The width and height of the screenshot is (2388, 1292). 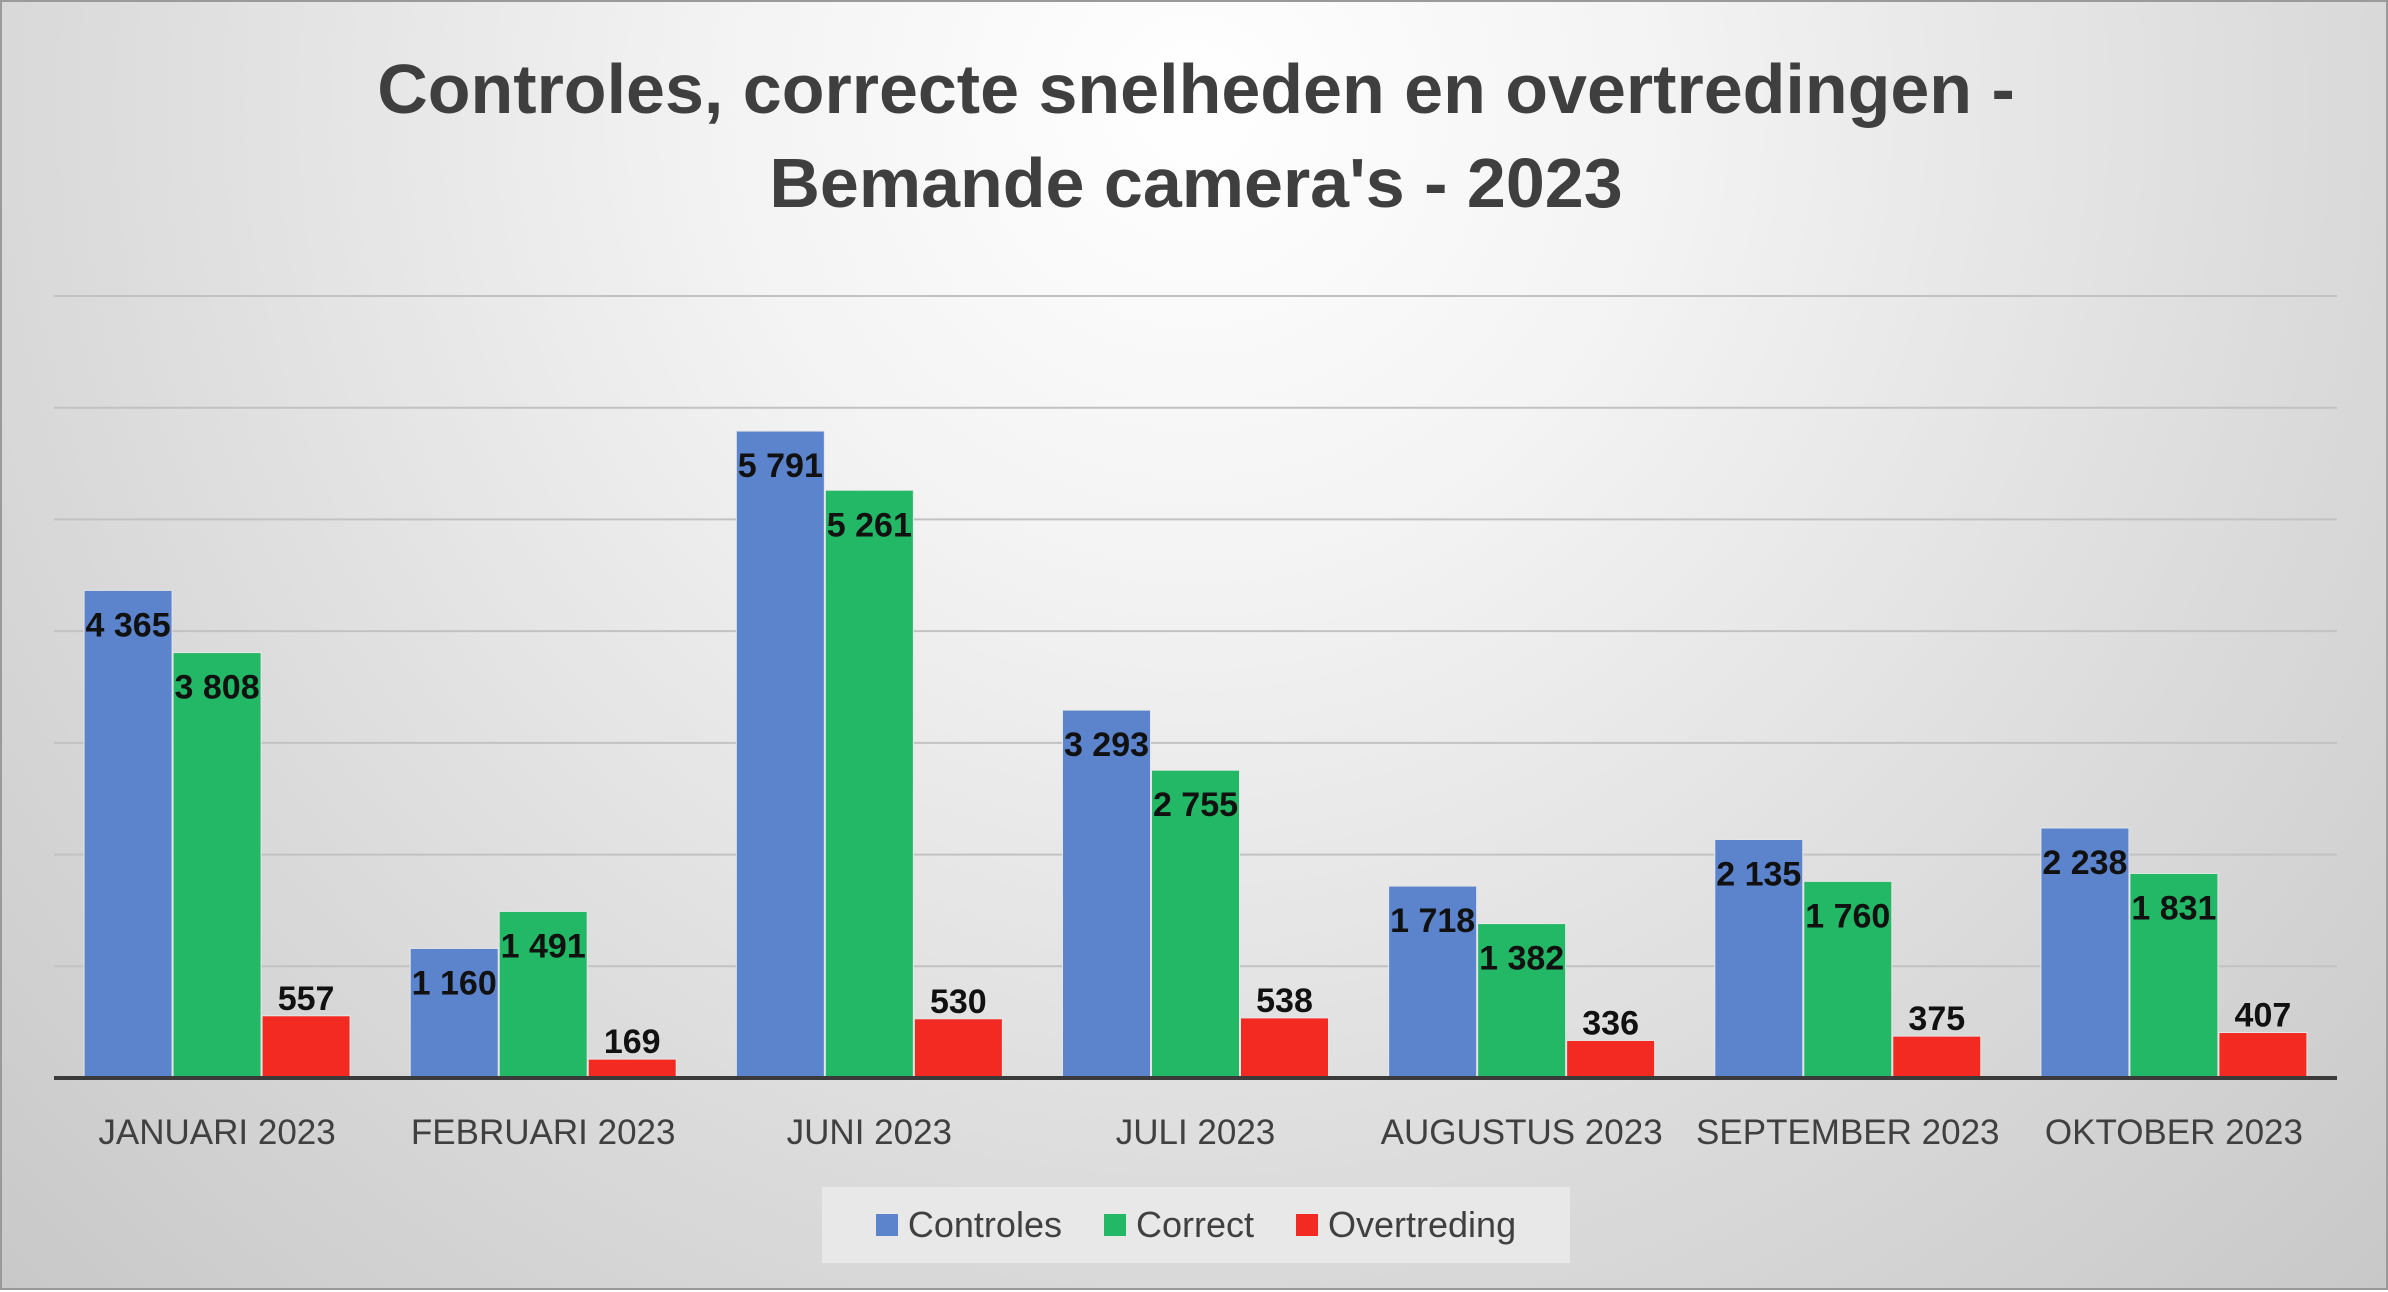 I want to click on legend-swatch-correct, so click(x=1114, y=1225).